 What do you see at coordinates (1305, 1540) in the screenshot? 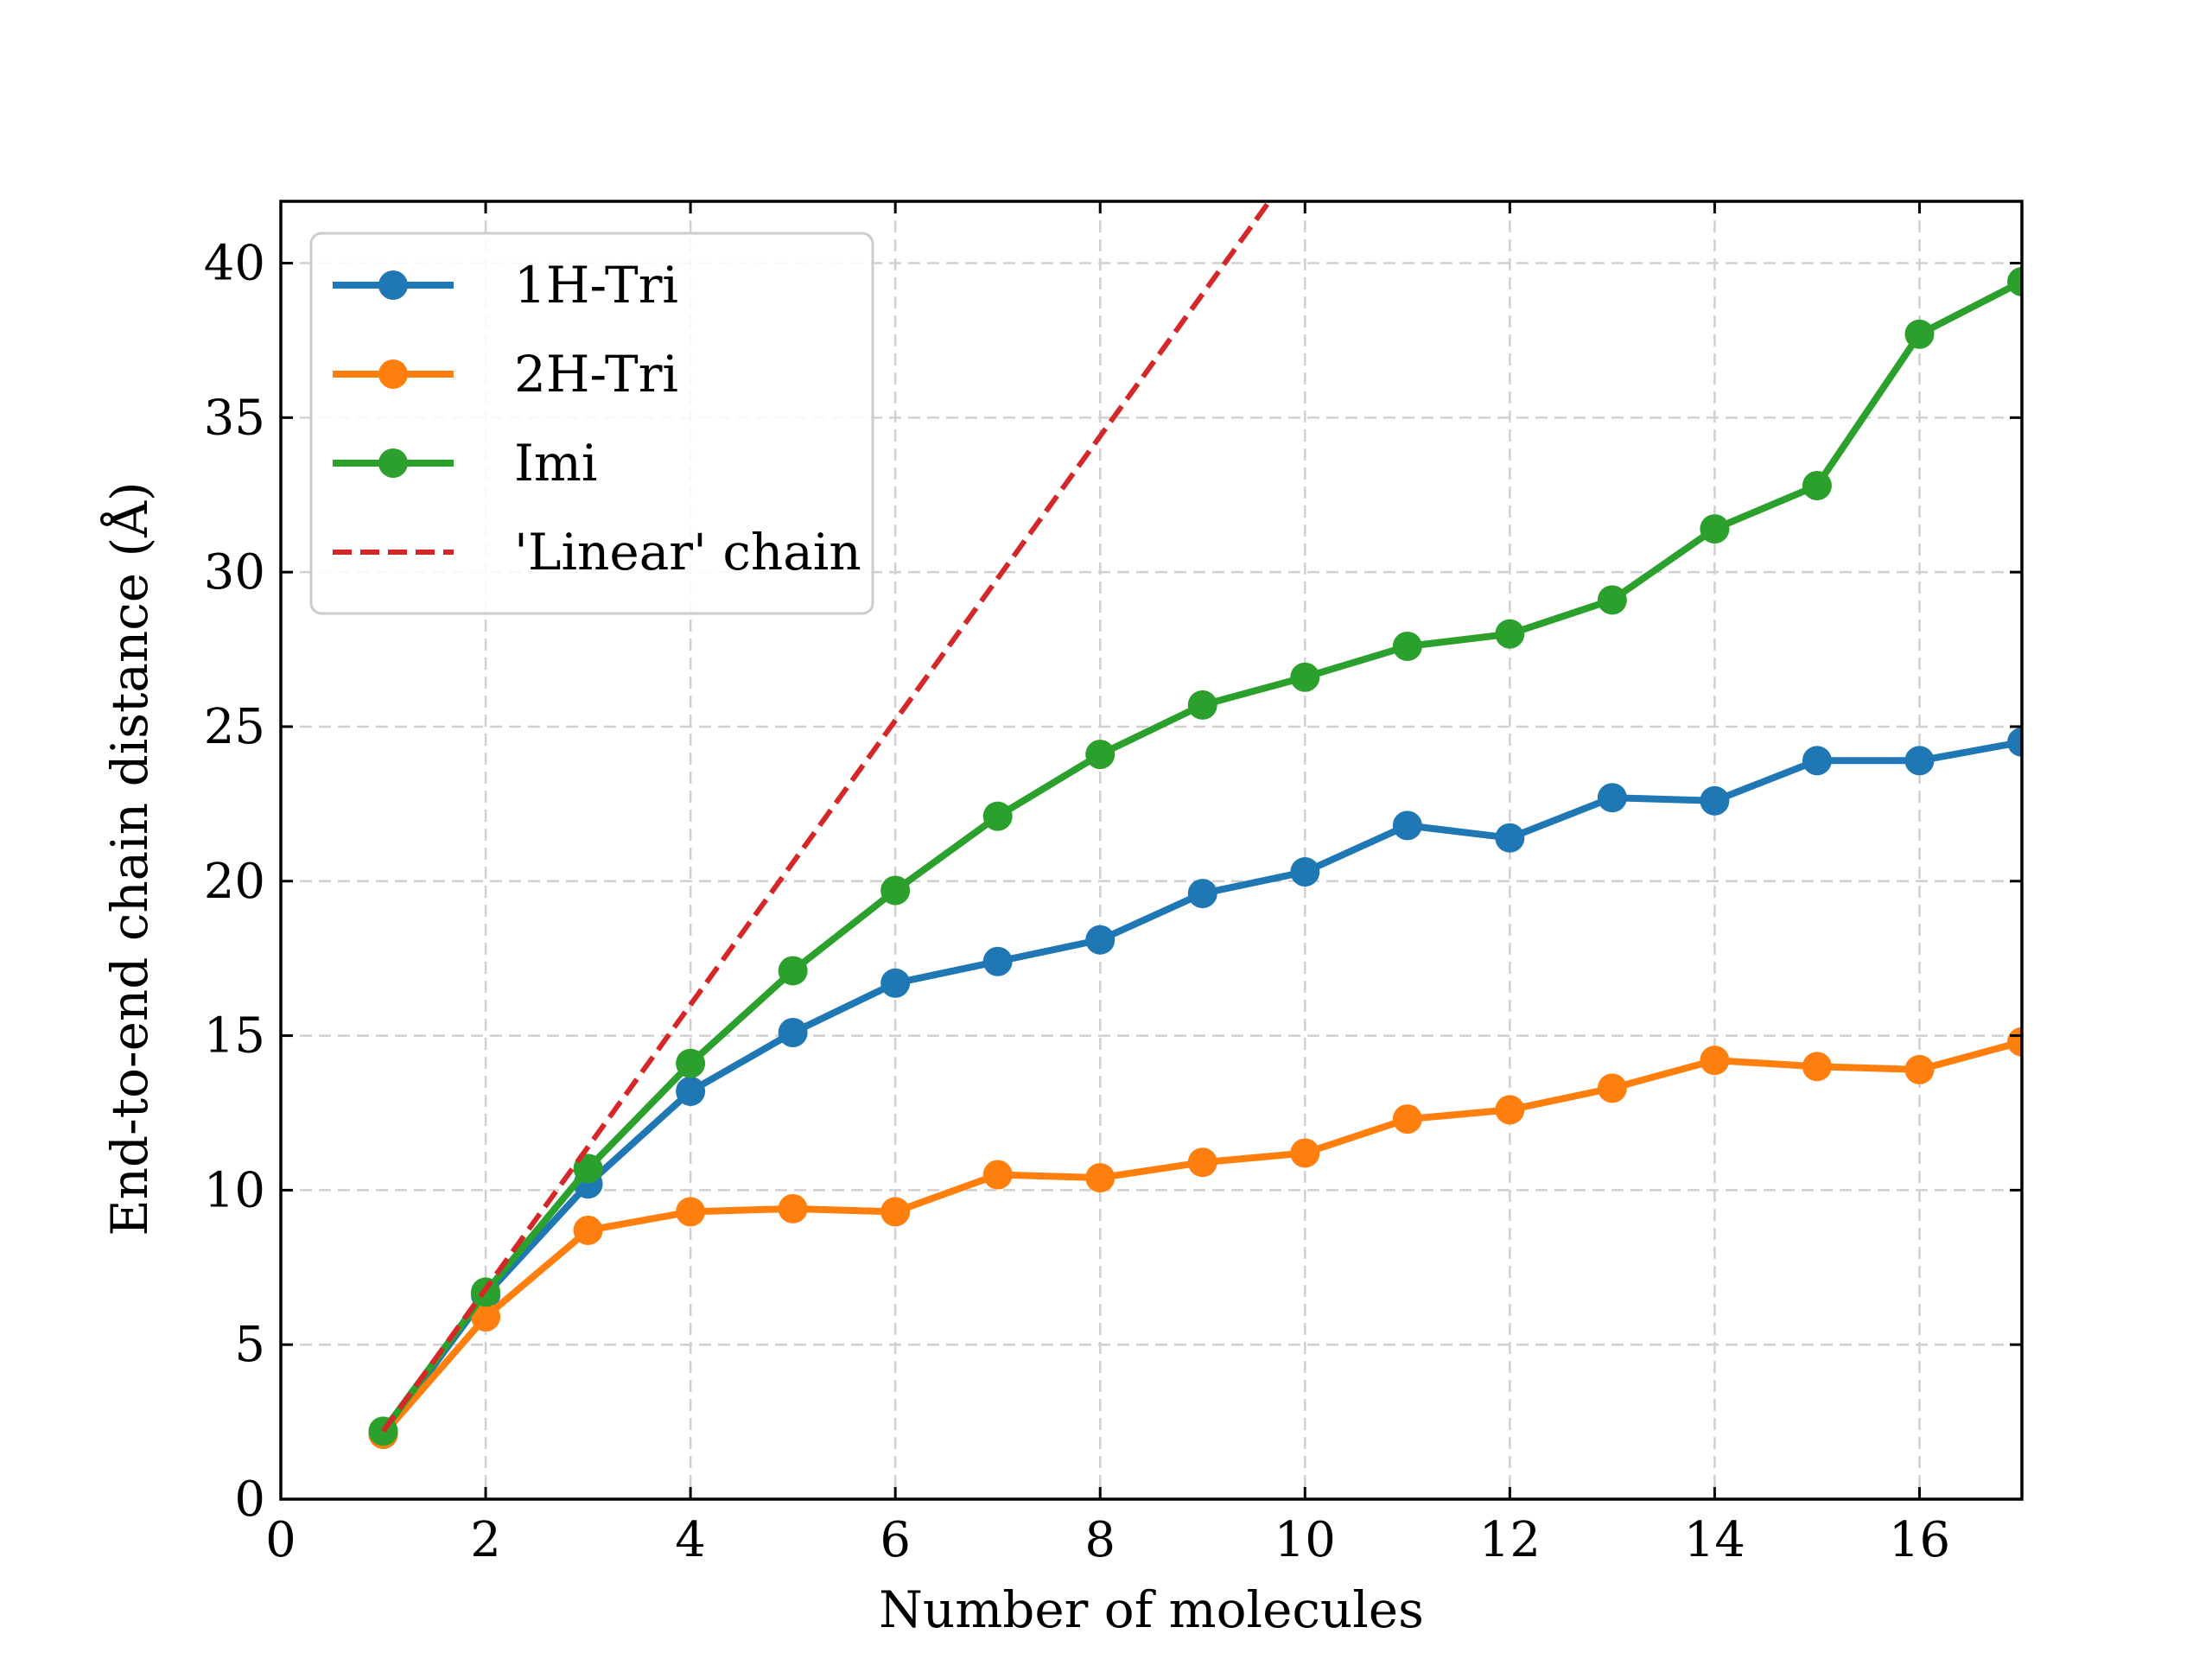
I see `x-tick-label: 10` at bounding box center [1305, 1540].